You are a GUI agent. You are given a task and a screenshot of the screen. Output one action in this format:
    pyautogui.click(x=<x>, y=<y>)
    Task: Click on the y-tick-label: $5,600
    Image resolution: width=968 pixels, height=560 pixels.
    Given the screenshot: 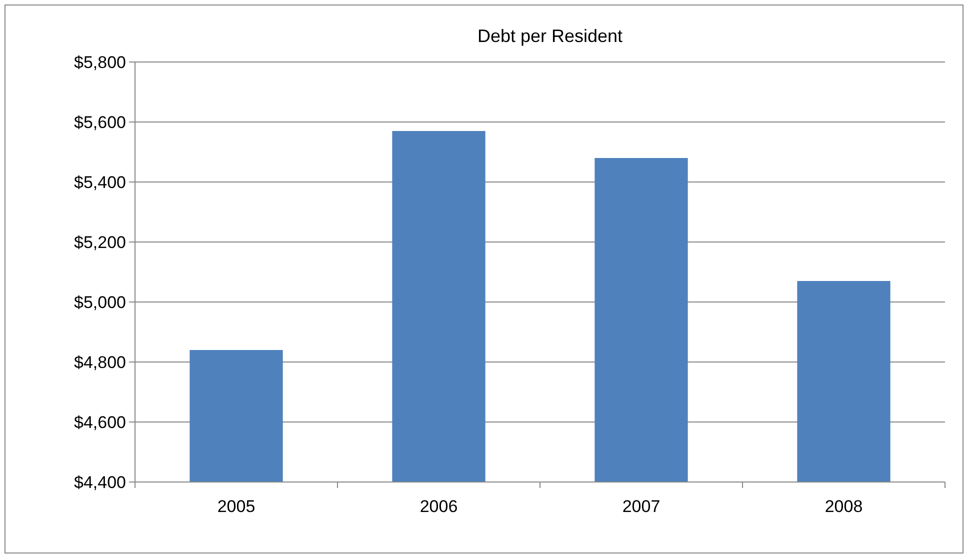 What is the action you would take?
    pyautogui.click(x=100, y=122)
    